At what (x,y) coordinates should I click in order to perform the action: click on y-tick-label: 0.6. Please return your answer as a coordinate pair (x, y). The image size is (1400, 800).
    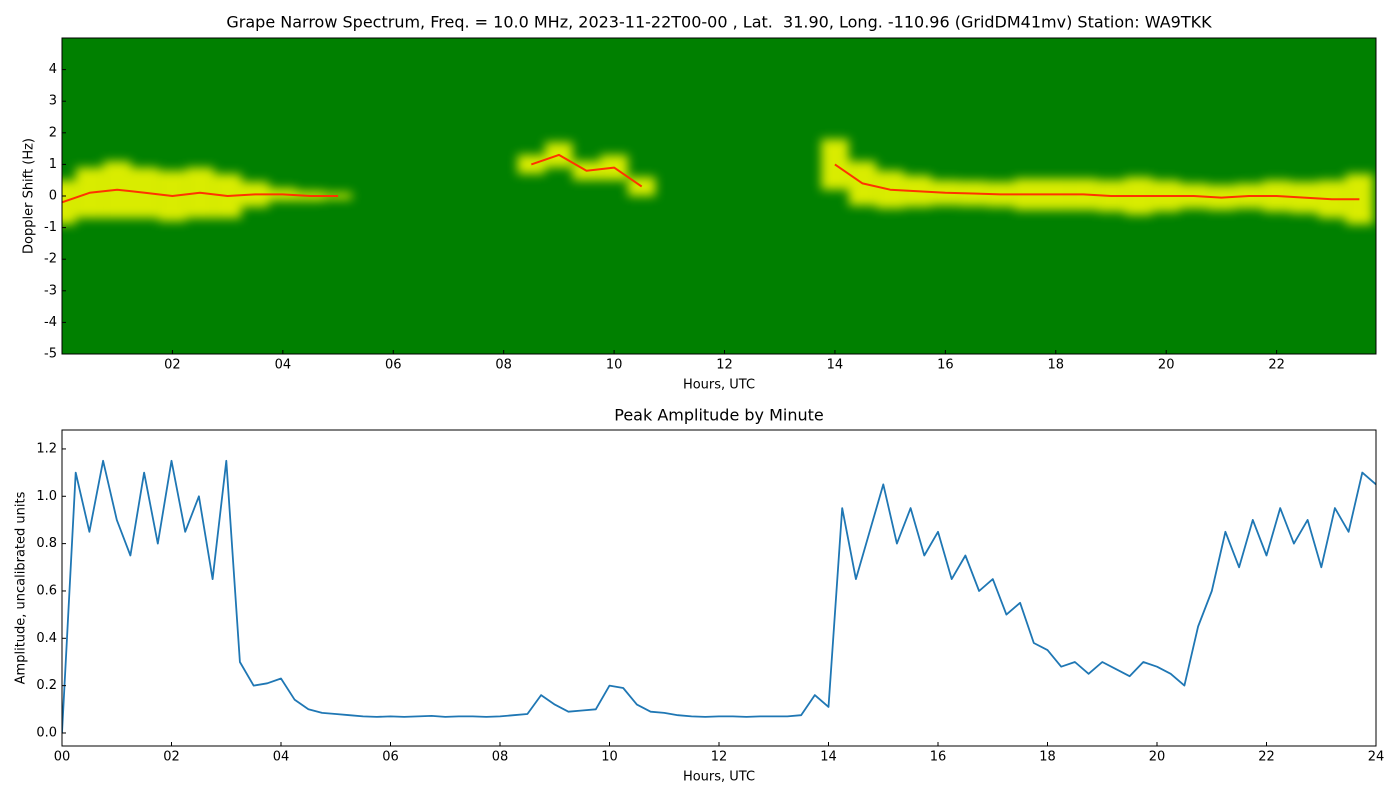
    Looking at the image, I should click on (46, 590).